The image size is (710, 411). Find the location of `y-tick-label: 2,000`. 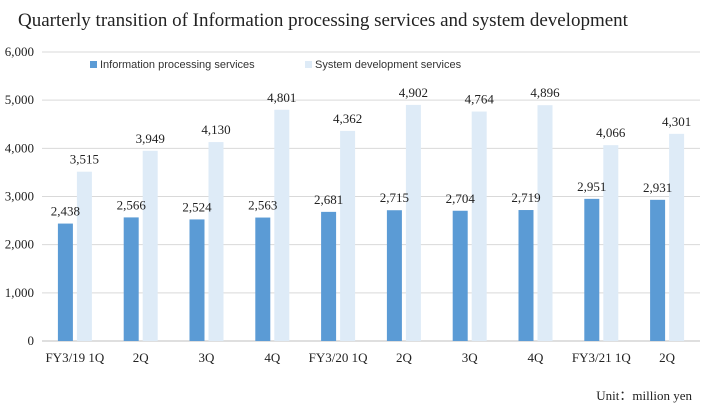

y-tick-label: 2,000 is located at coordinates (19, 244).